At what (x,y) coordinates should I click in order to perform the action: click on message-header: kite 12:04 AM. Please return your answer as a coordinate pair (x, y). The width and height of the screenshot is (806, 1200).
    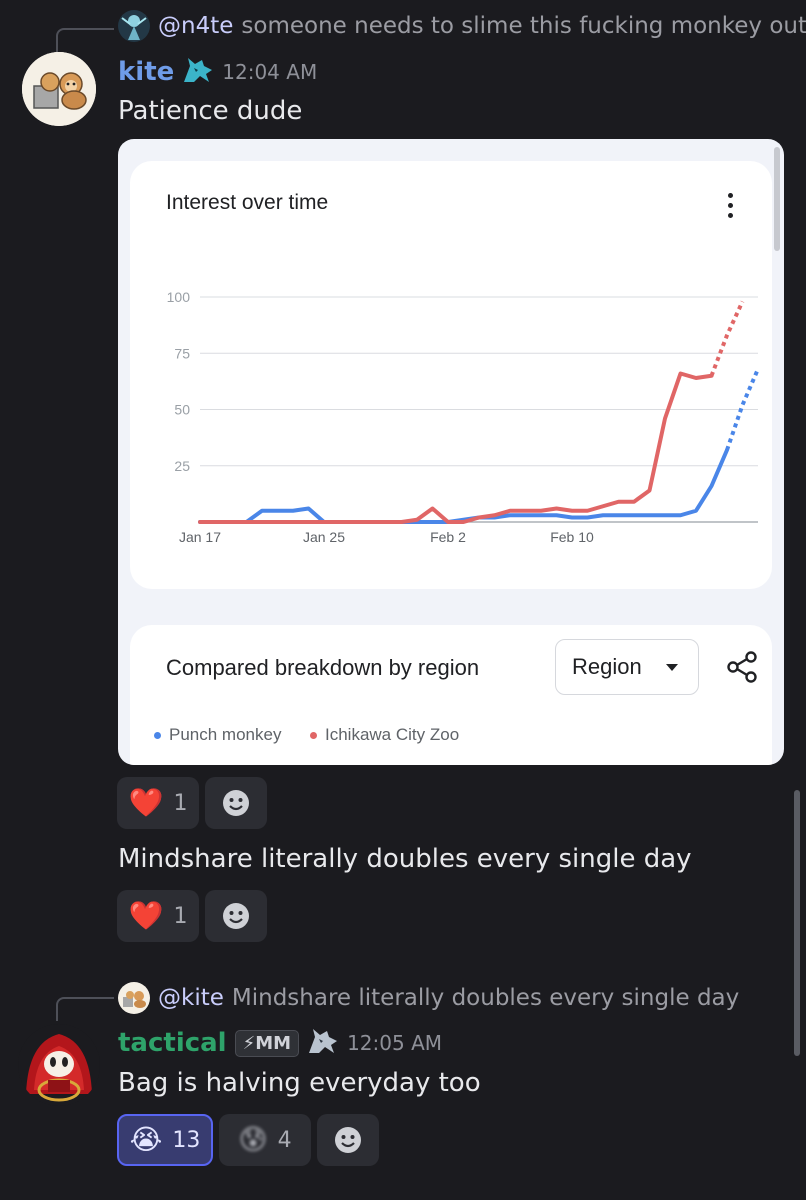
    Looking at the image, I should click on (217, 72).